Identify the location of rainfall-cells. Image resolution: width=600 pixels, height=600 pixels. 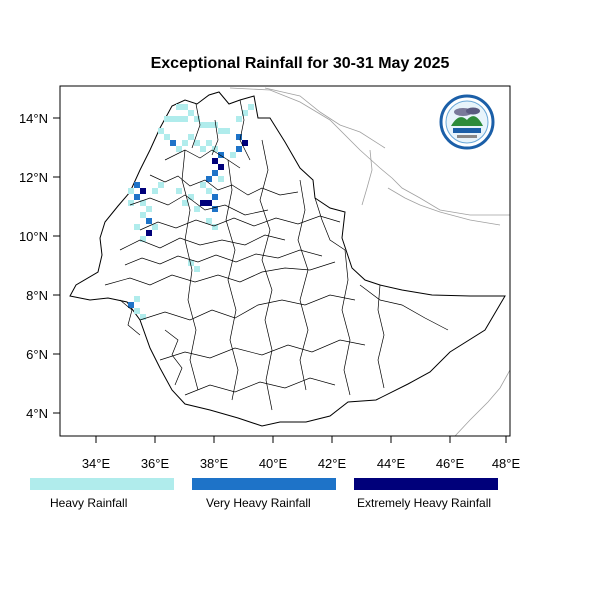
(191, 212).